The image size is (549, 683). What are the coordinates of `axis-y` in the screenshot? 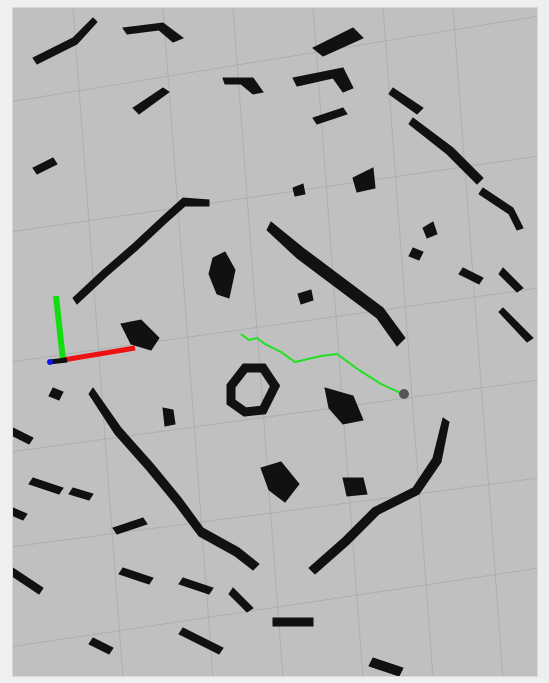 It's located at (59, 328).